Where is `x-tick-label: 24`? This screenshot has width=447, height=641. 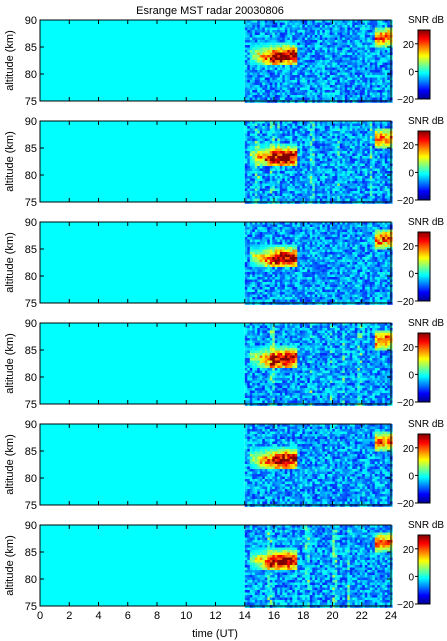 x-tick-label: 24 is located at coordinates (391, 616).